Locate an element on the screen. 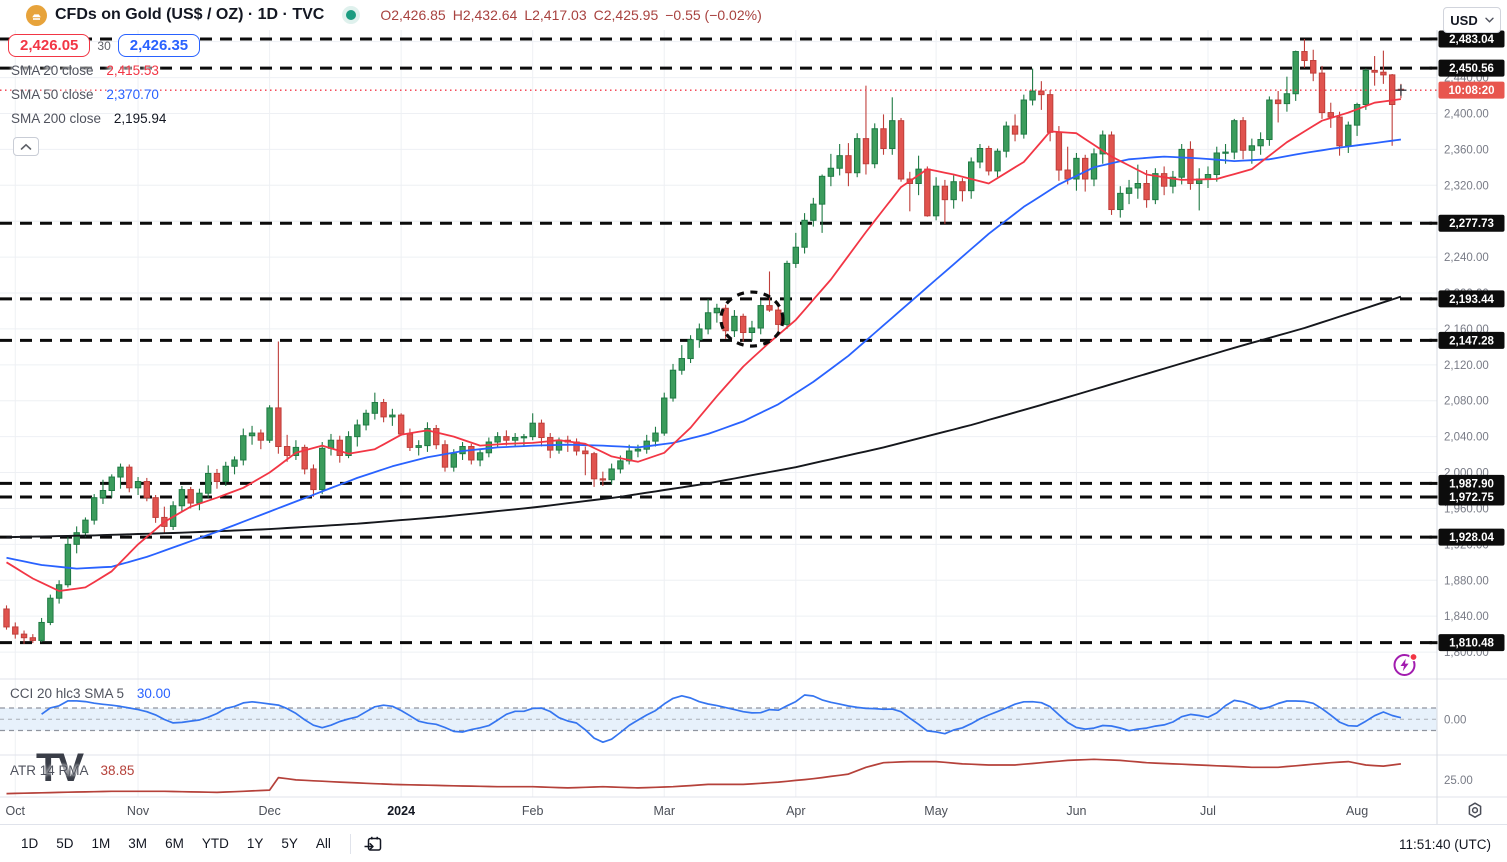 This screenshot has height=862, width=1507. quote-part: H2,432.64 is located at coordinates (485, 15).